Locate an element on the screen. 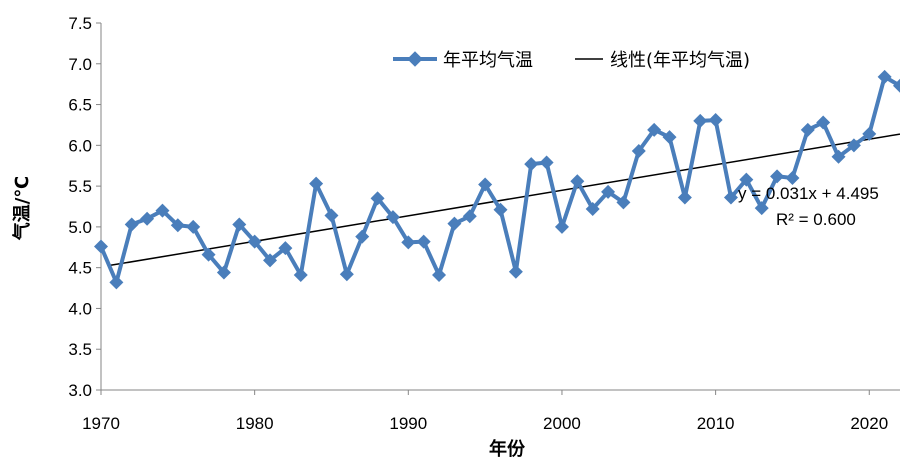  x-tick-label: 1990 is located at coordinates (408, 423).